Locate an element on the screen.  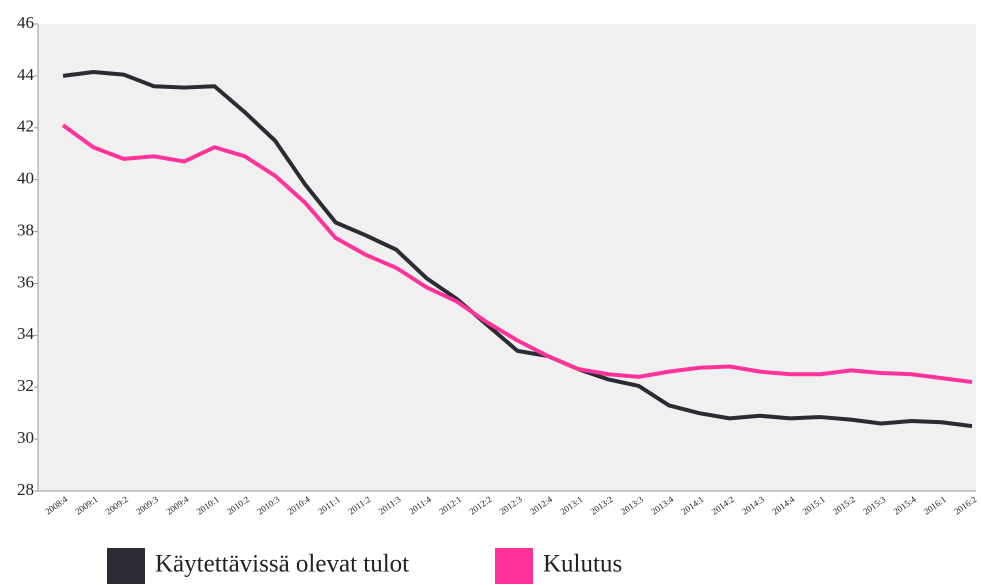
legend-label: Käytettävissä olevat tulot is located at coordinates (282, 564).